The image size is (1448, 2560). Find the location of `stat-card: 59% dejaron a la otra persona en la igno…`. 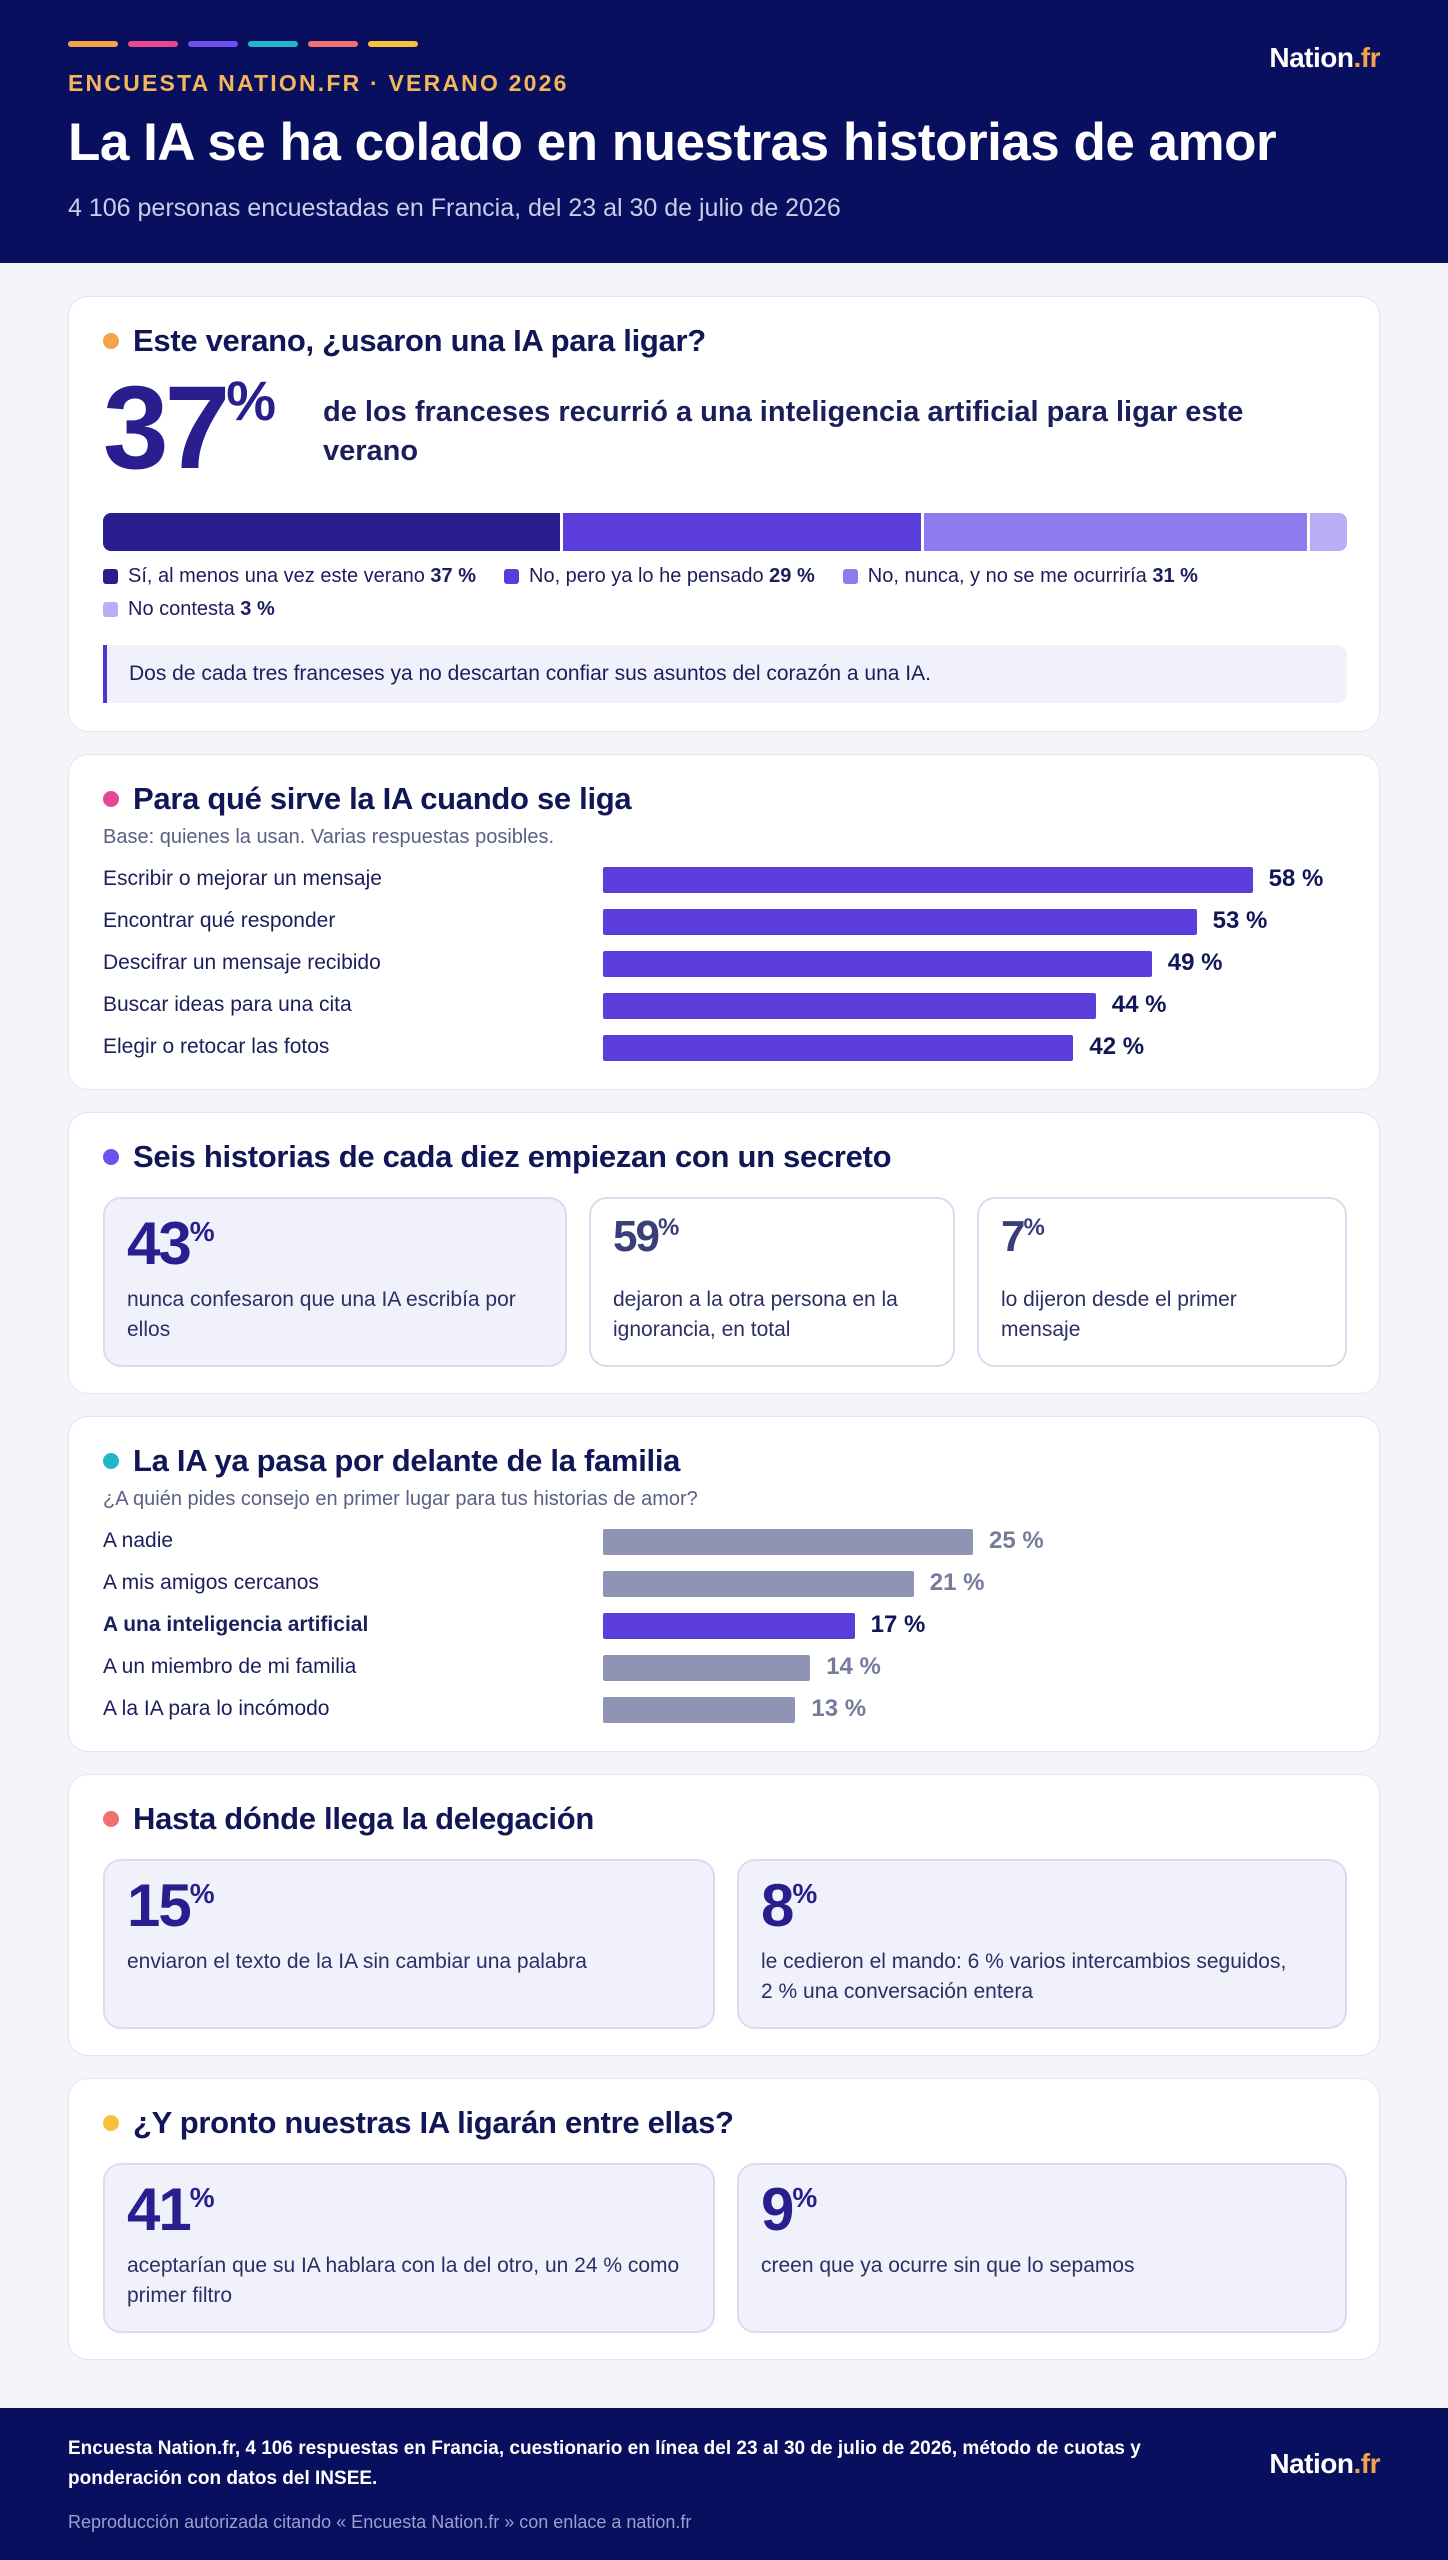

stat-card: 59% dejaron a la otra persona en la igno… is located at coordinates (772, 1282).